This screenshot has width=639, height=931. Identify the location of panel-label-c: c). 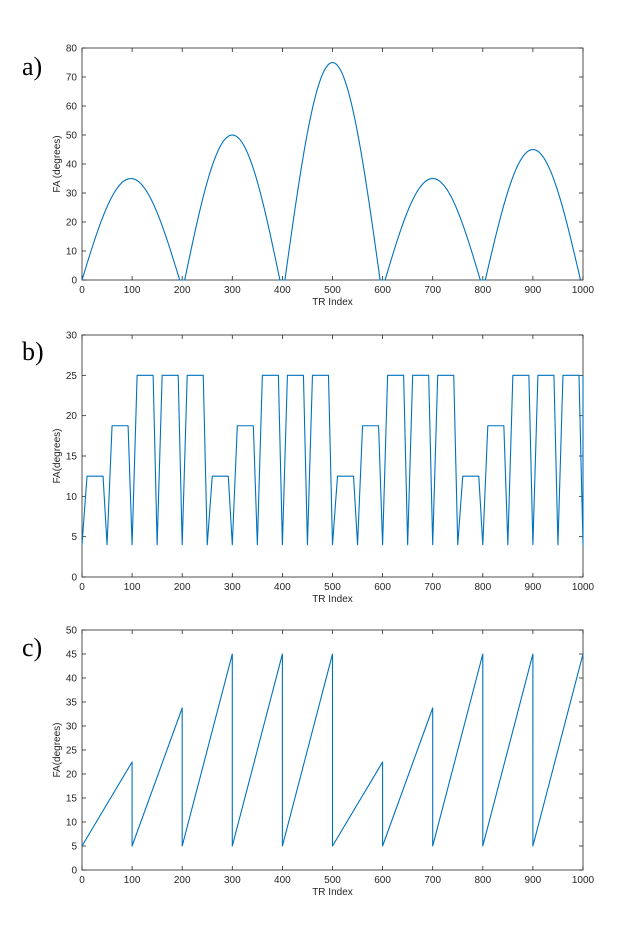
(32, 647).